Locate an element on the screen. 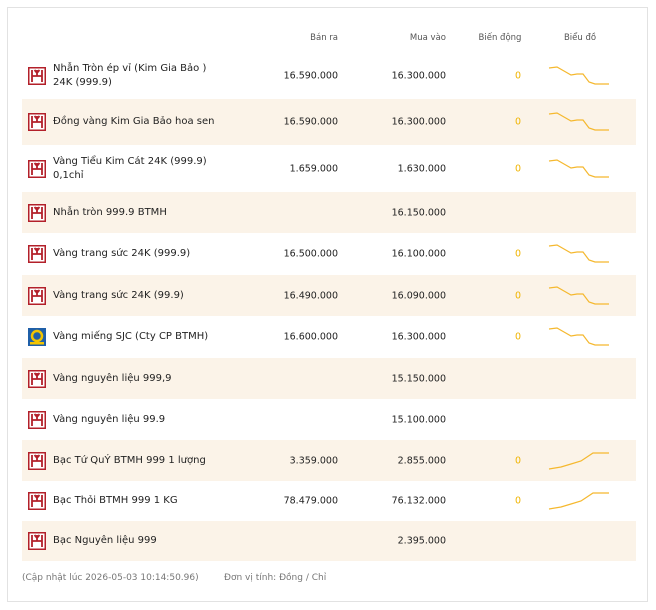  product-name: Đồng vàng Kim Gia Bảo hoa sen is located at coordinates (134, 121).